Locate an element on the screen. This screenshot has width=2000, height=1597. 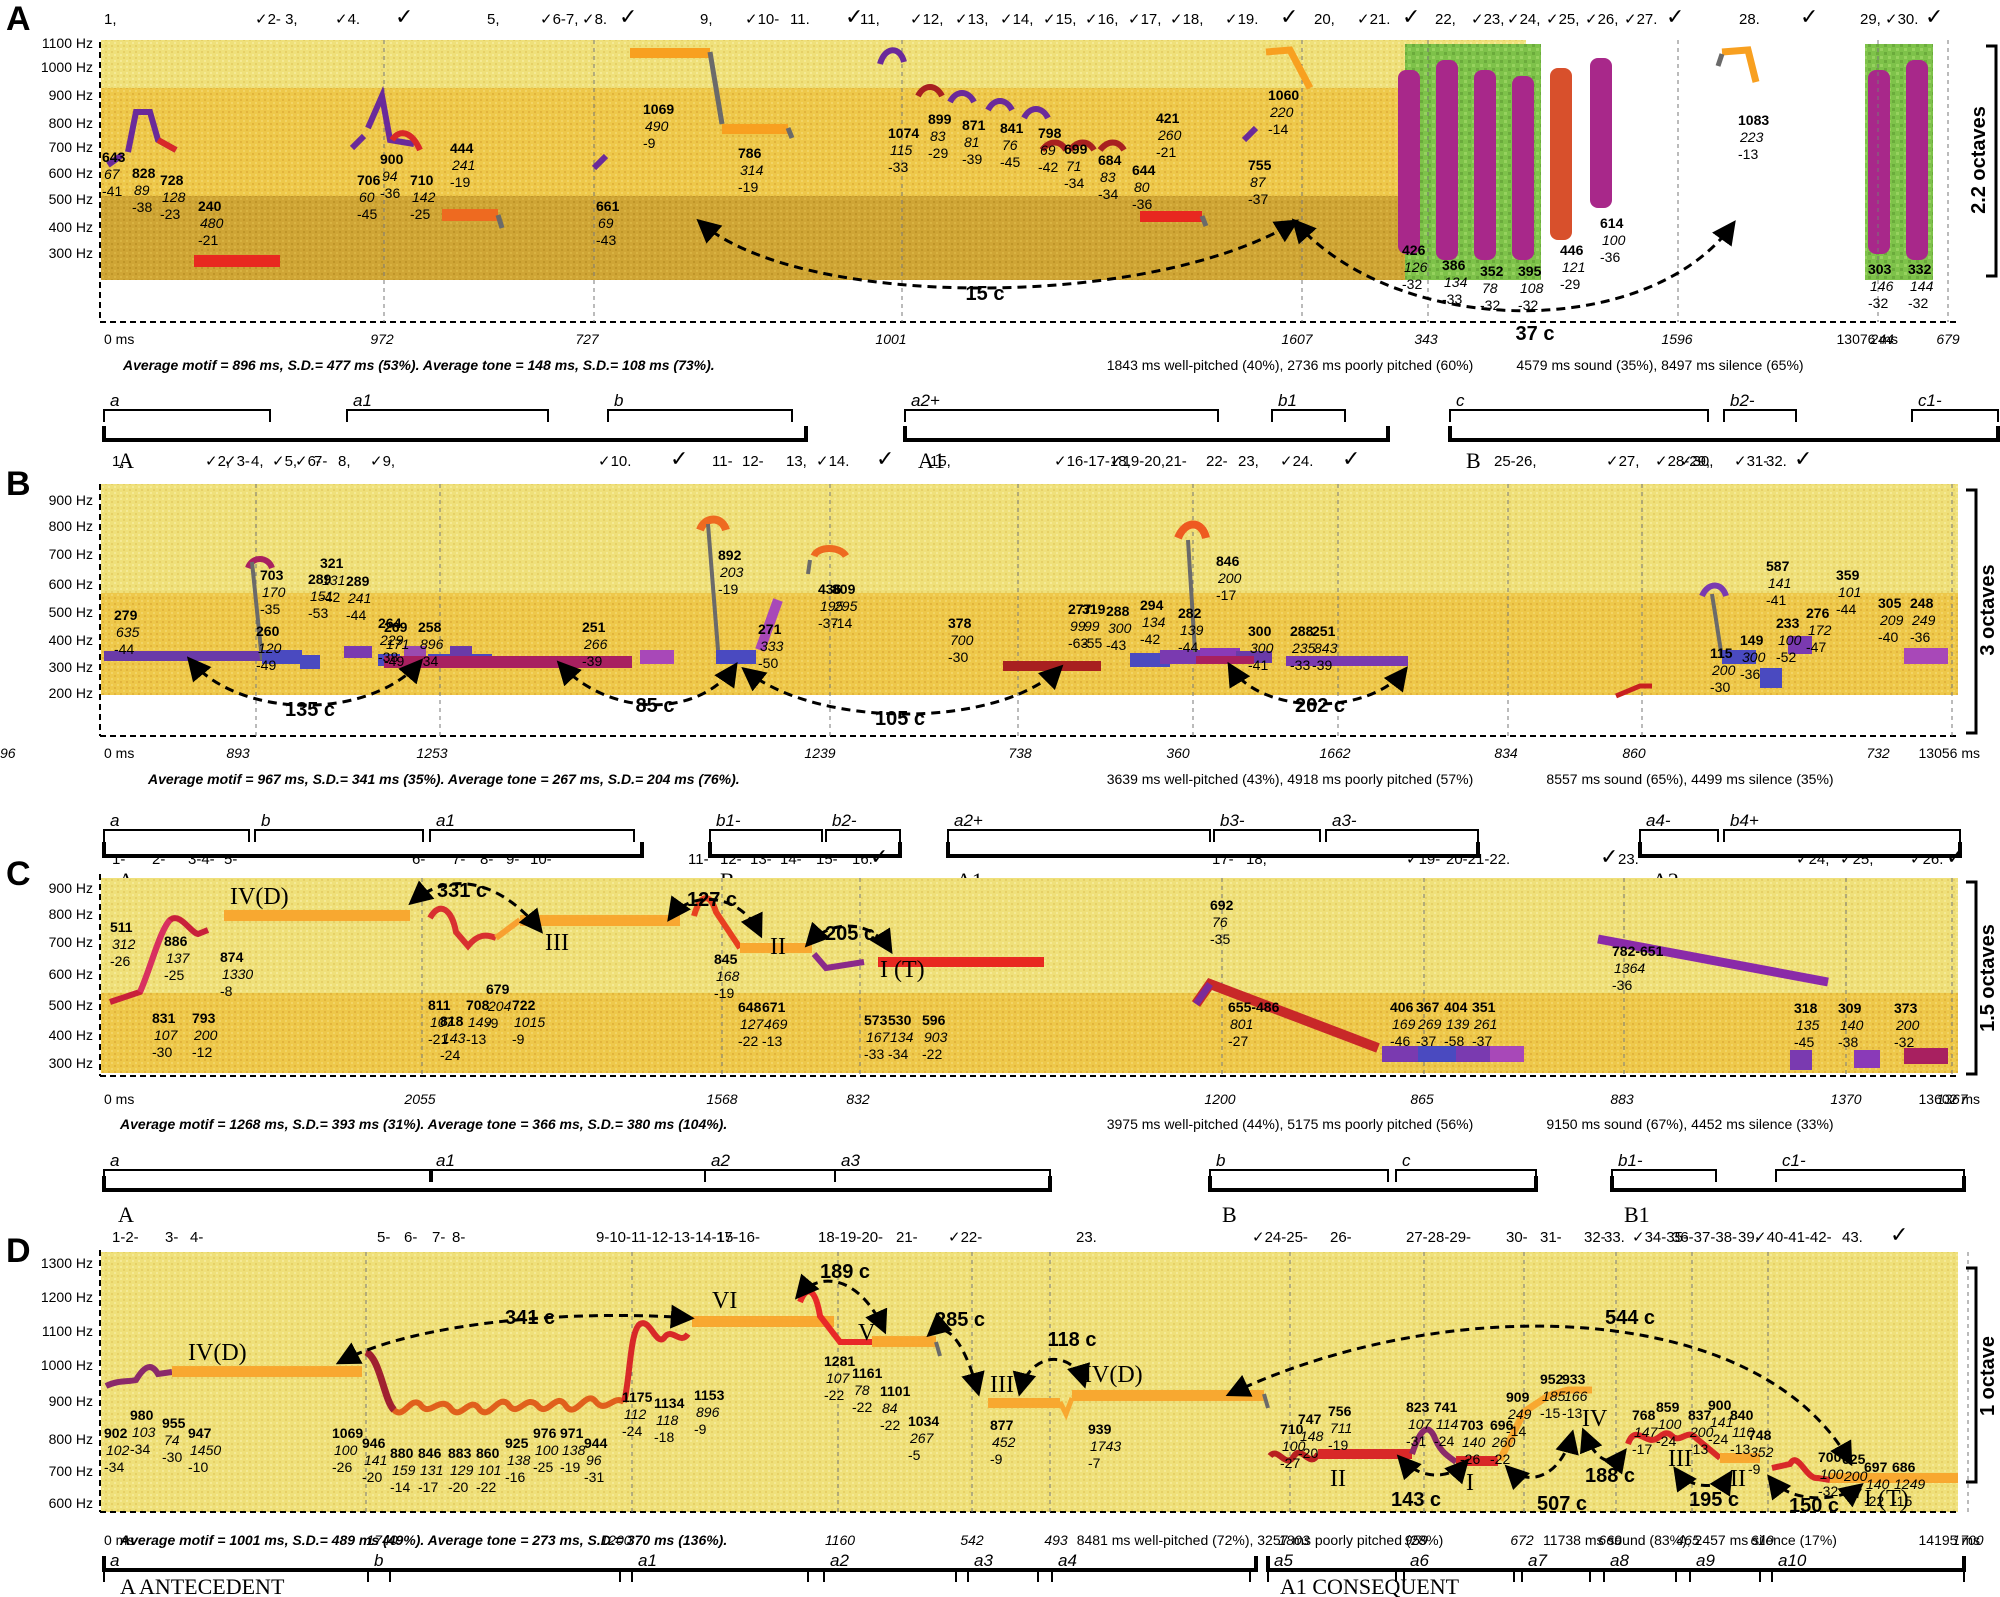
note-duration: 148 is located at coordinates (1312, 1436).